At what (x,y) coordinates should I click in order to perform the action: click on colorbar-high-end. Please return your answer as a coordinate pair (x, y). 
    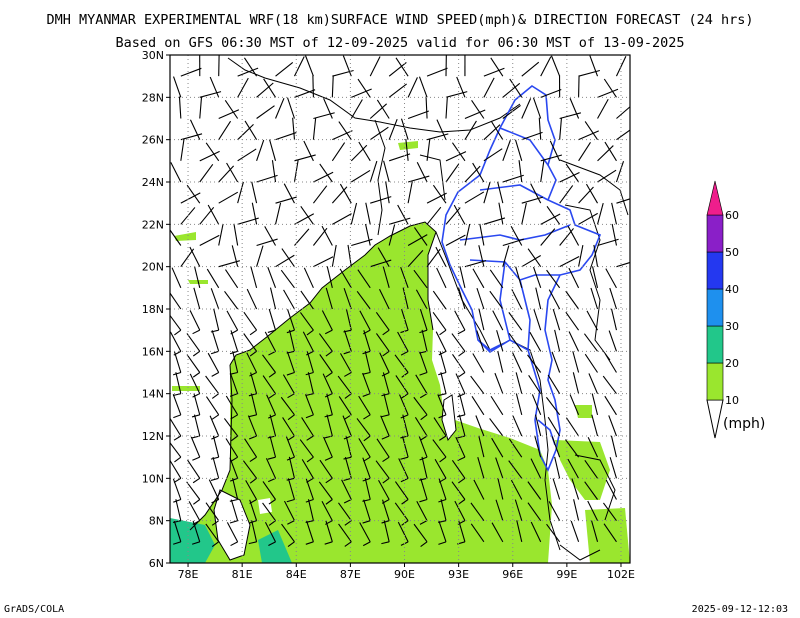
    Looking at the image, I should click on (715, 198).